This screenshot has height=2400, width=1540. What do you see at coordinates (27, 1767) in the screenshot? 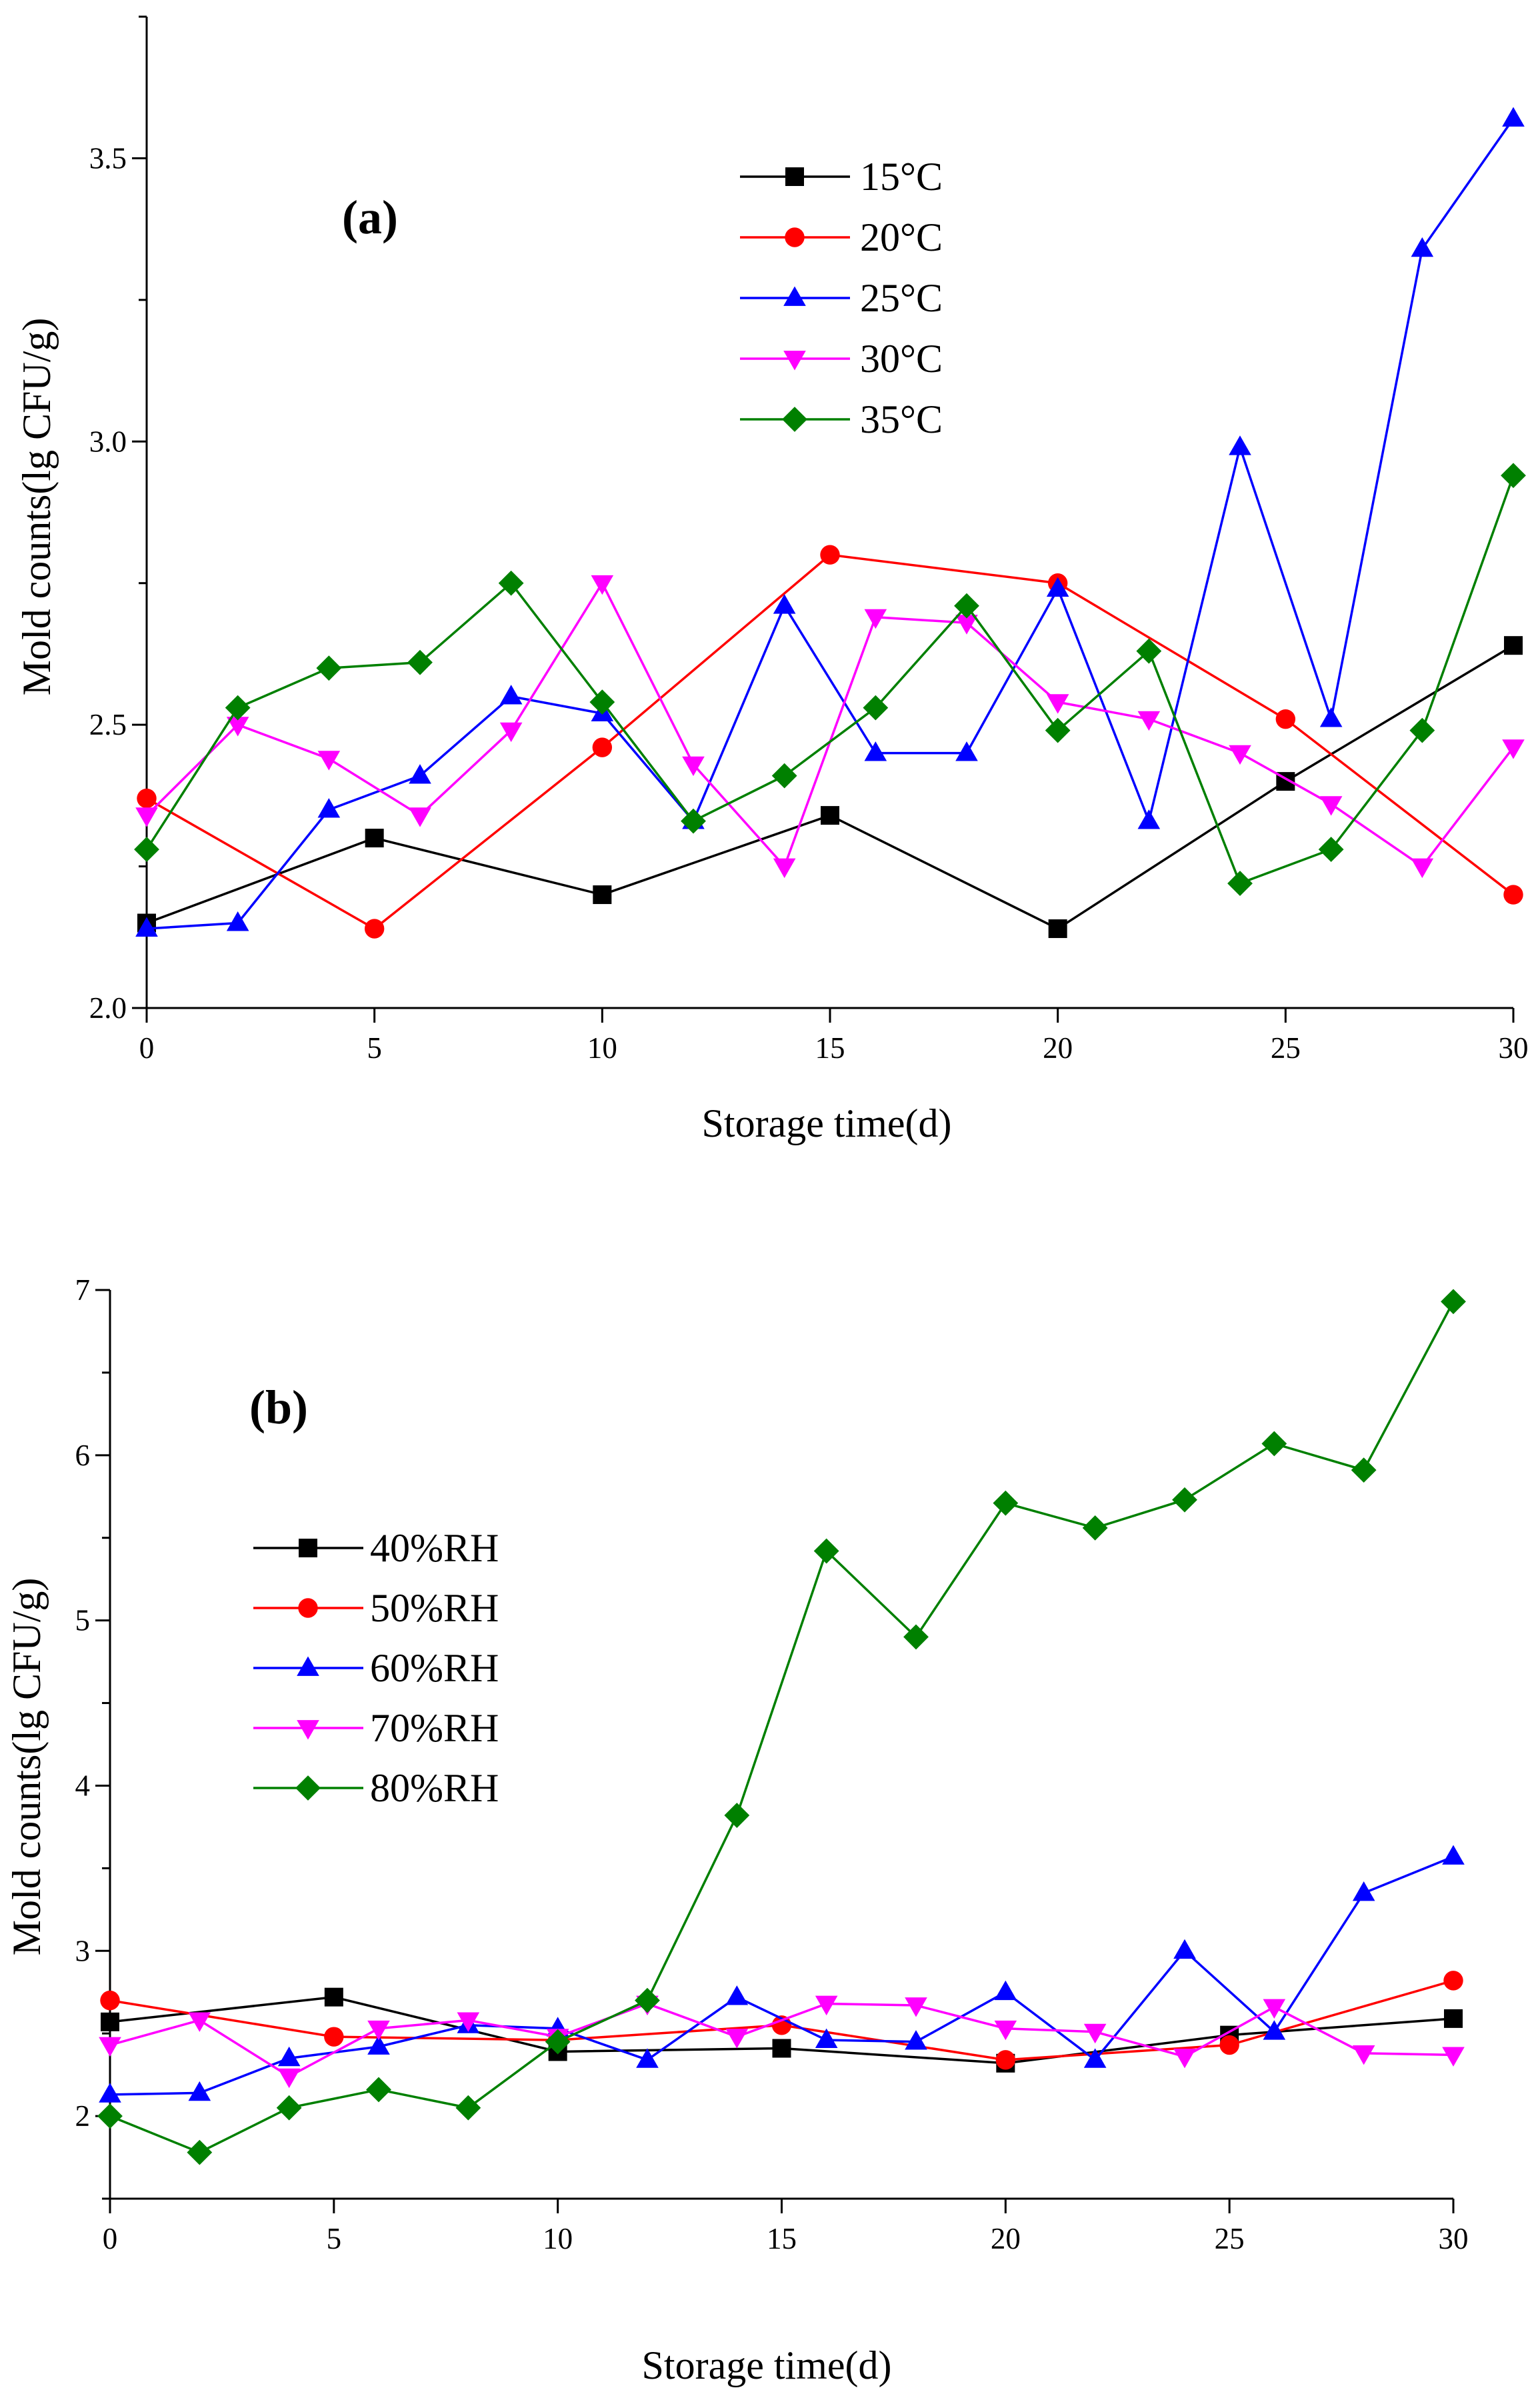
I see `panel-b-y-axis-label: Mold counts(lg CFU/g)` at bounding box center [27, 1767].